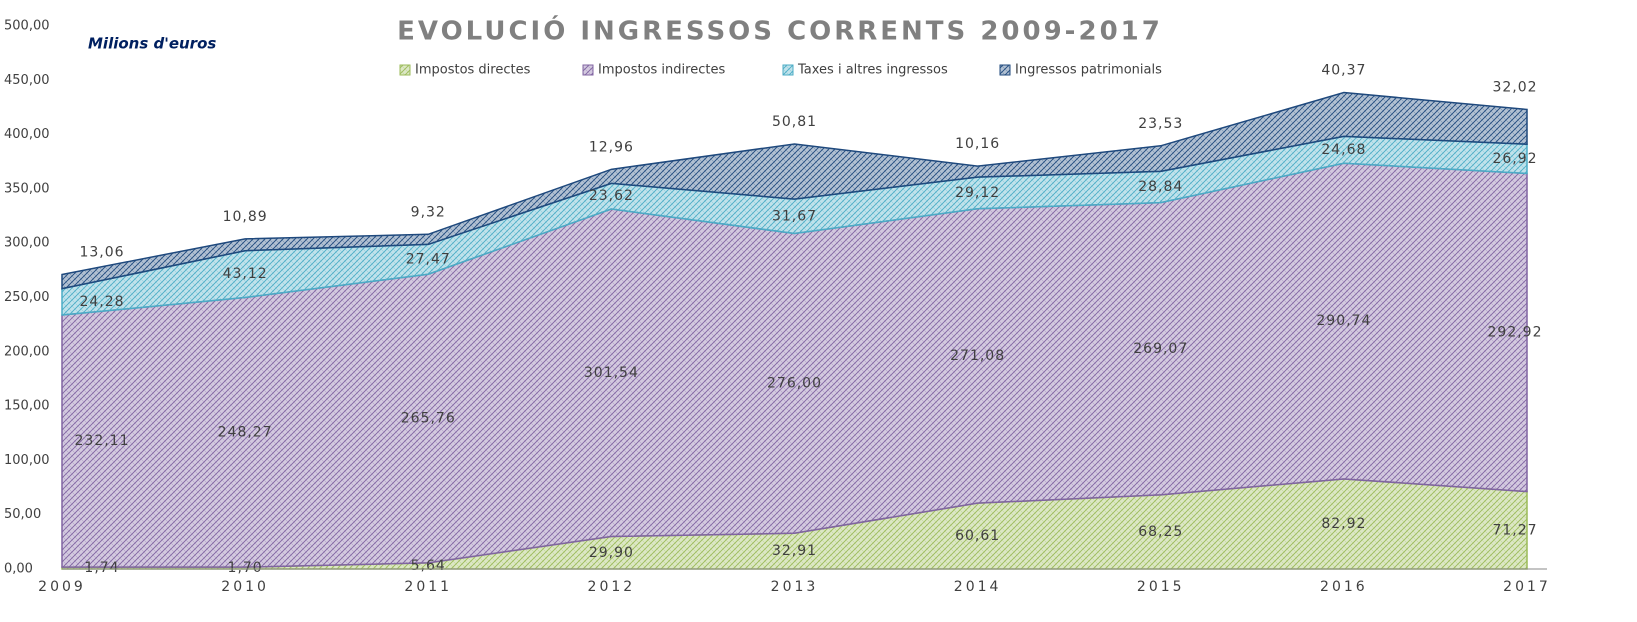 The height and width of the screenshot is (622, 1637). What do you see at coordinates (977, 536) in the screenshot?
I see `data-label: 60,61` at bounding box center [977, 536].